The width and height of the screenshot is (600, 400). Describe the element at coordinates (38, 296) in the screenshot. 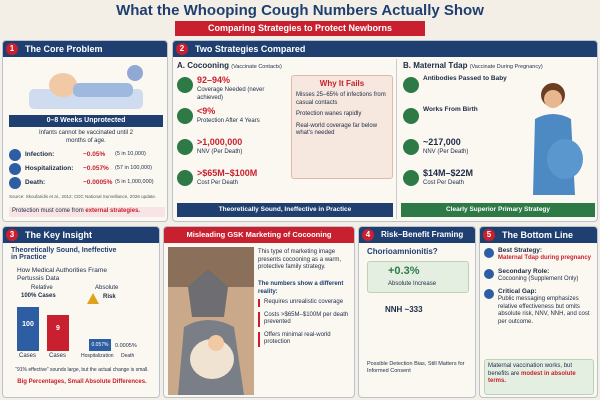

I see `rel-head: 100% Cases` at that location.